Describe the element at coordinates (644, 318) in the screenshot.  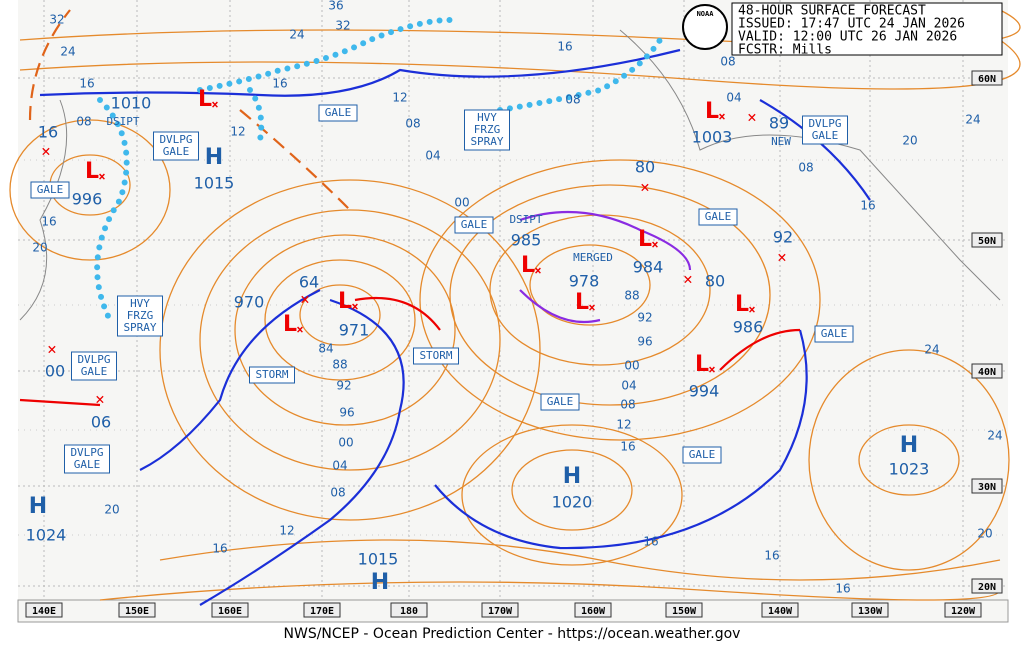
I see `isobar-label: 92` at that location.